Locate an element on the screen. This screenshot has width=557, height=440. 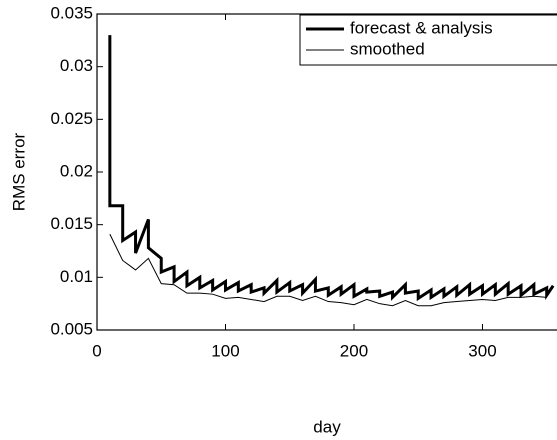
legend-box is located at coordinates (428, 40).